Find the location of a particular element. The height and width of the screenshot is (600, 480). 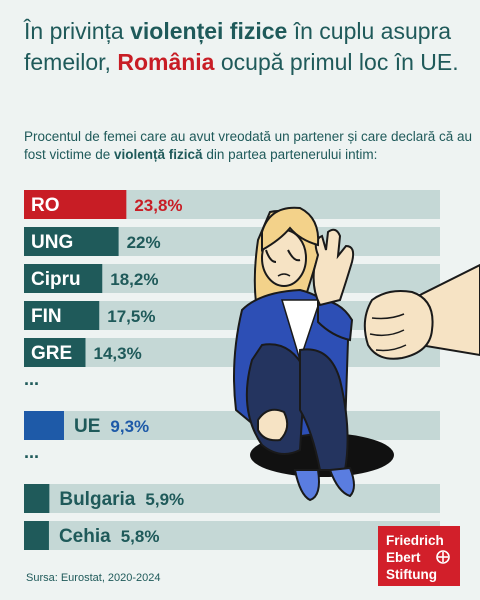

category-label: UE is located at coordinates (87, 426).